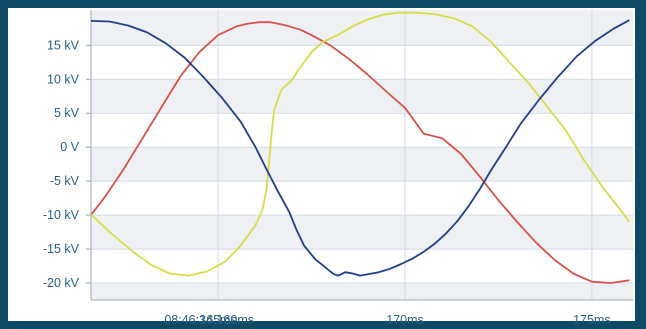 This screenshot has height=329, width=646. I want to click on y-tick-label: 0 V, so click(69, 147).